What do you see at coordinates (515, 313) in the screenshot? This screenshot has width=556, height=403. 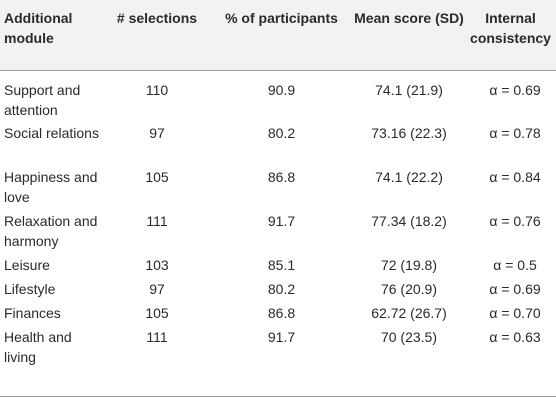 I see `internal-consistency: α = 0.70` at bounding box center [515, 313].